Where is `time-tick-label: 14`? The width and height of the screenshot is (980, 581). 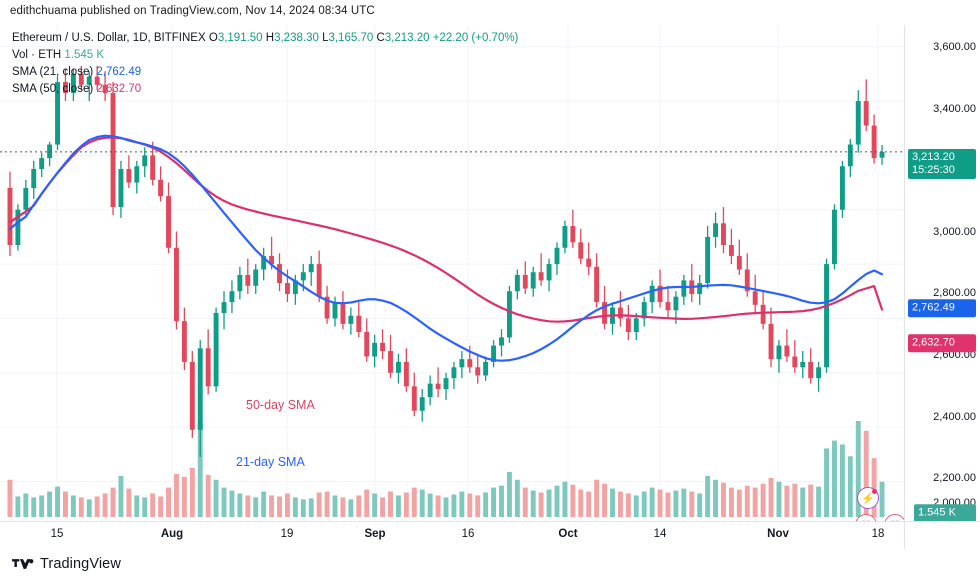
time-tick-label: 14 is located at coordinates (660, 534).